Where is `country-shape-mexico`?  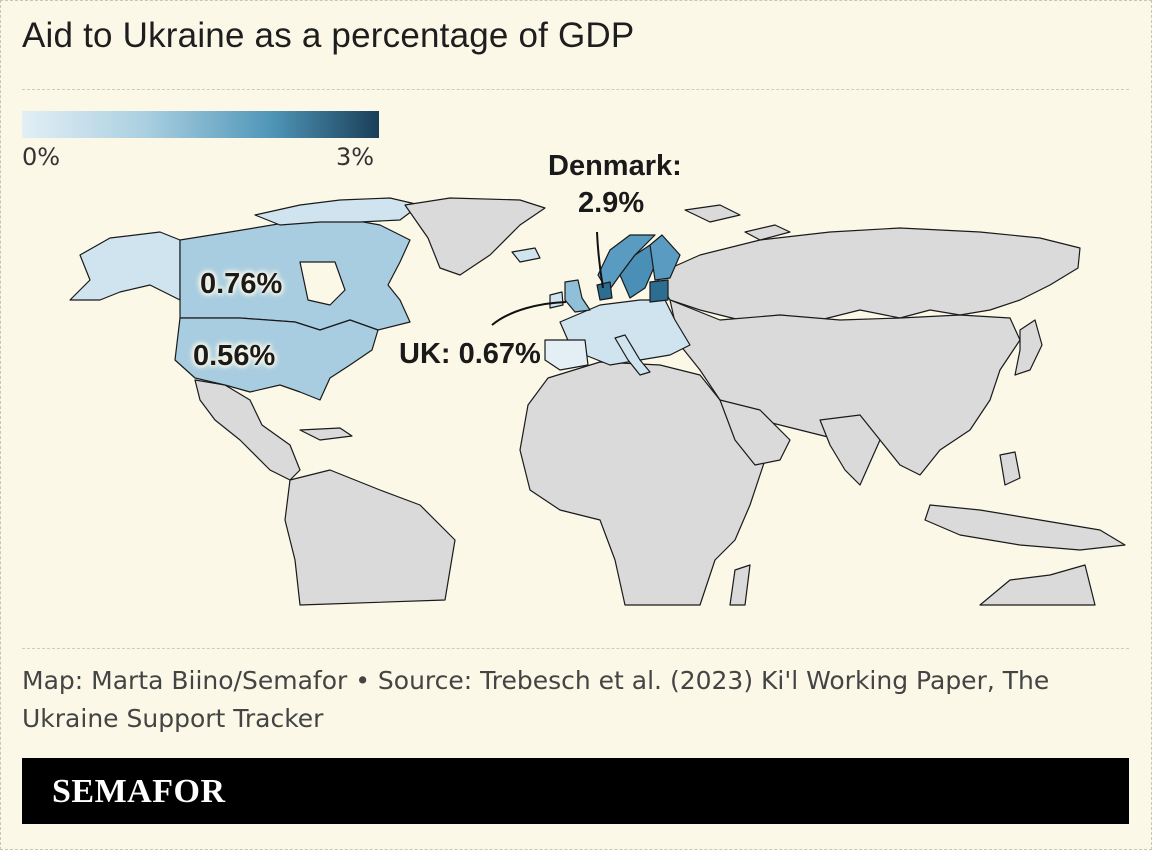
country-shape-mexico is located at coordinates (247, 430).